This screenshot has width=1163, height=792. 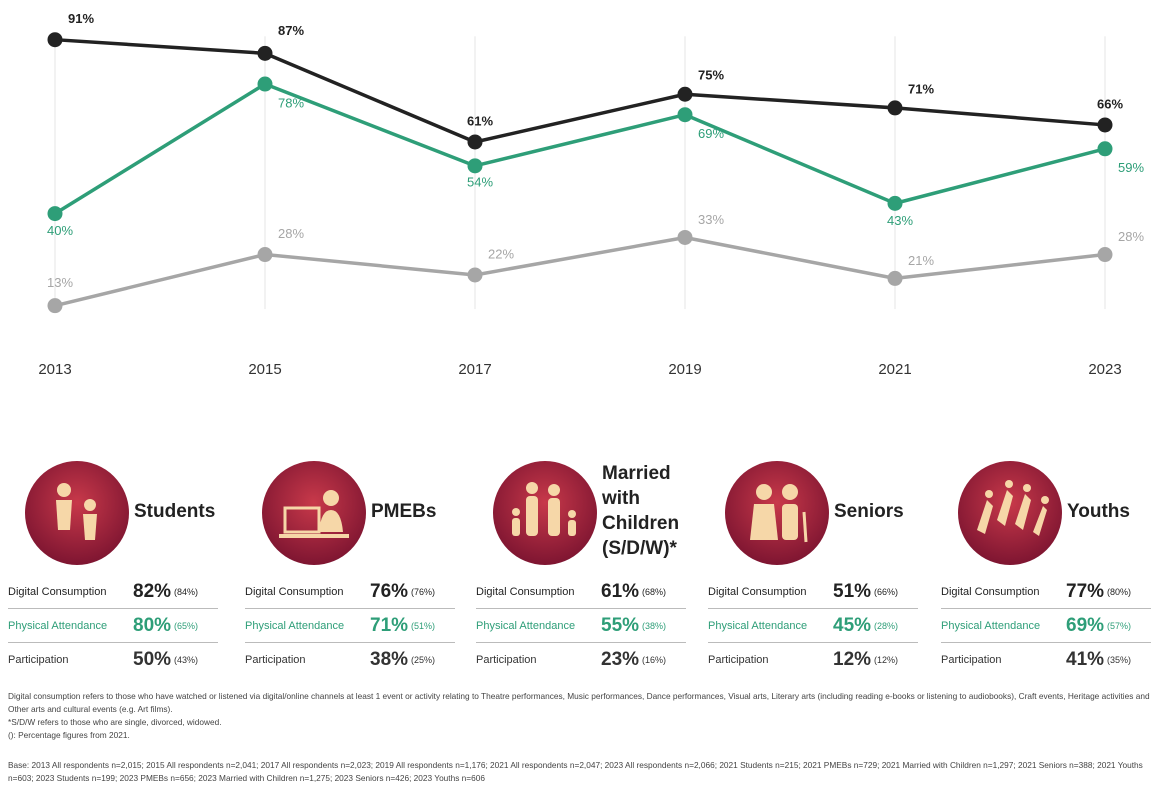 What do you see at coordinates (501, 253) in the screenshot?
I see `data-label: 22%` at bounding box center [501, 253].